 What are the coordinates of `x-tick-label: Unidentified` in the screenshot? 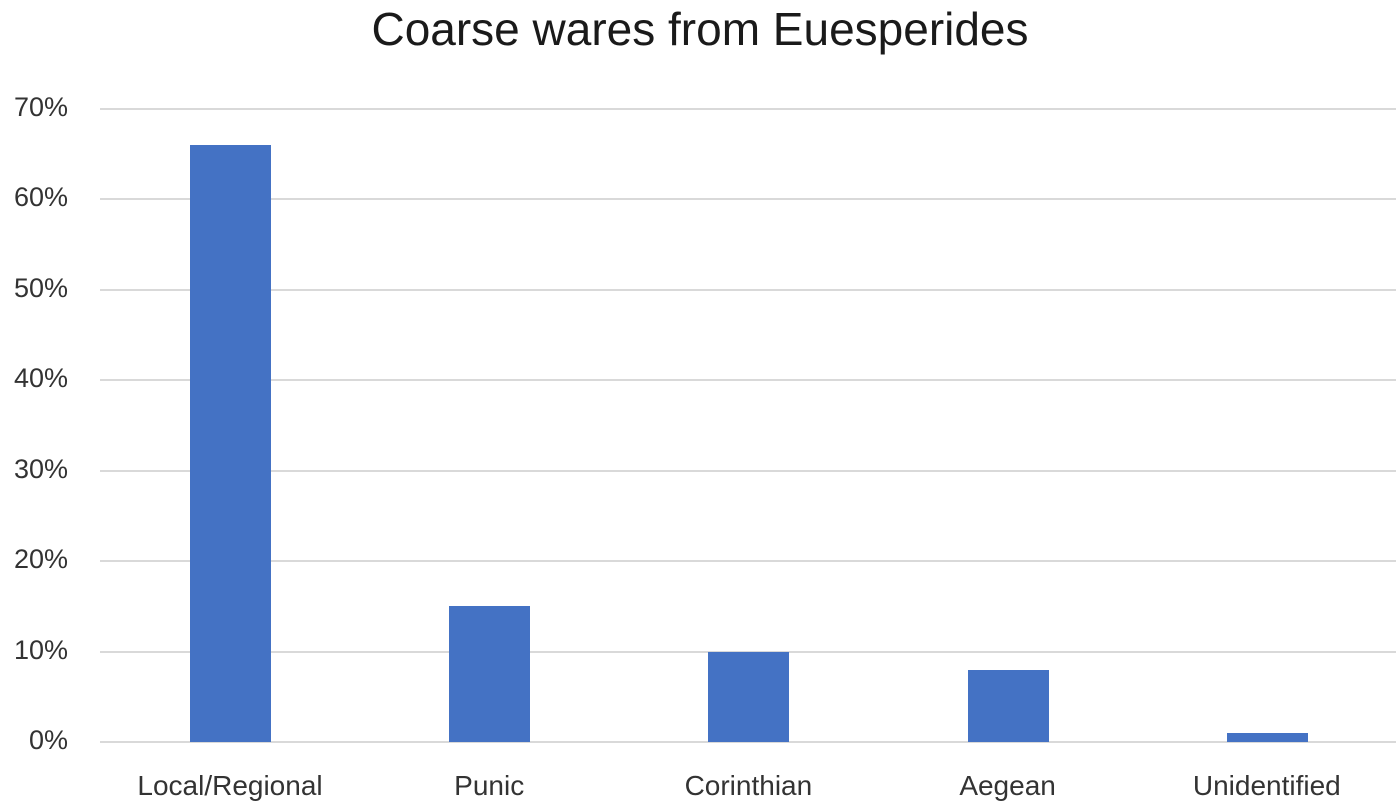 It's located at (1266, 785).